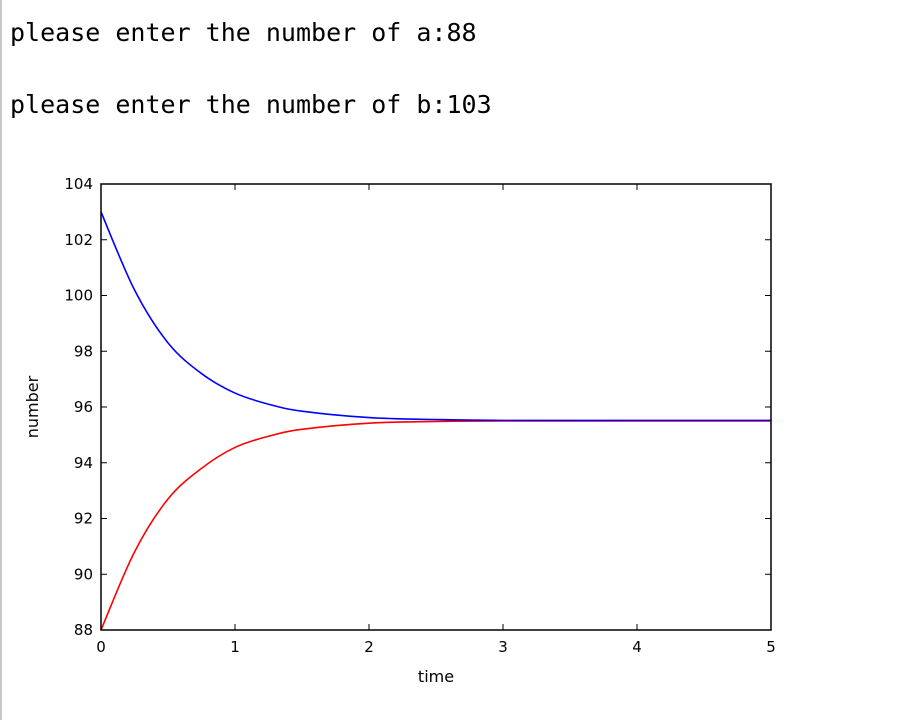  I want to click on console-line-b: please enter the number of b:103, so click(251, 105).